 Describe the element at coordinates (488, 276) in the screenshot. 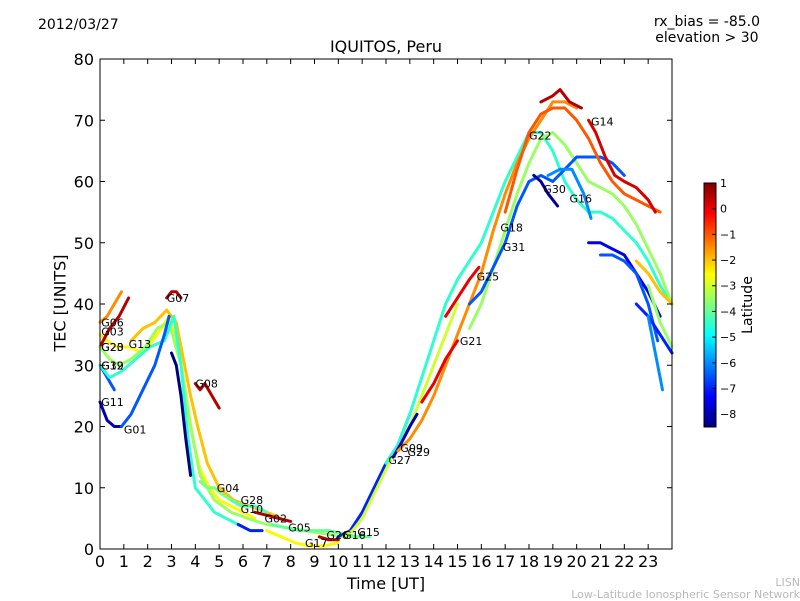

I see `prn-label: G25` at that location.